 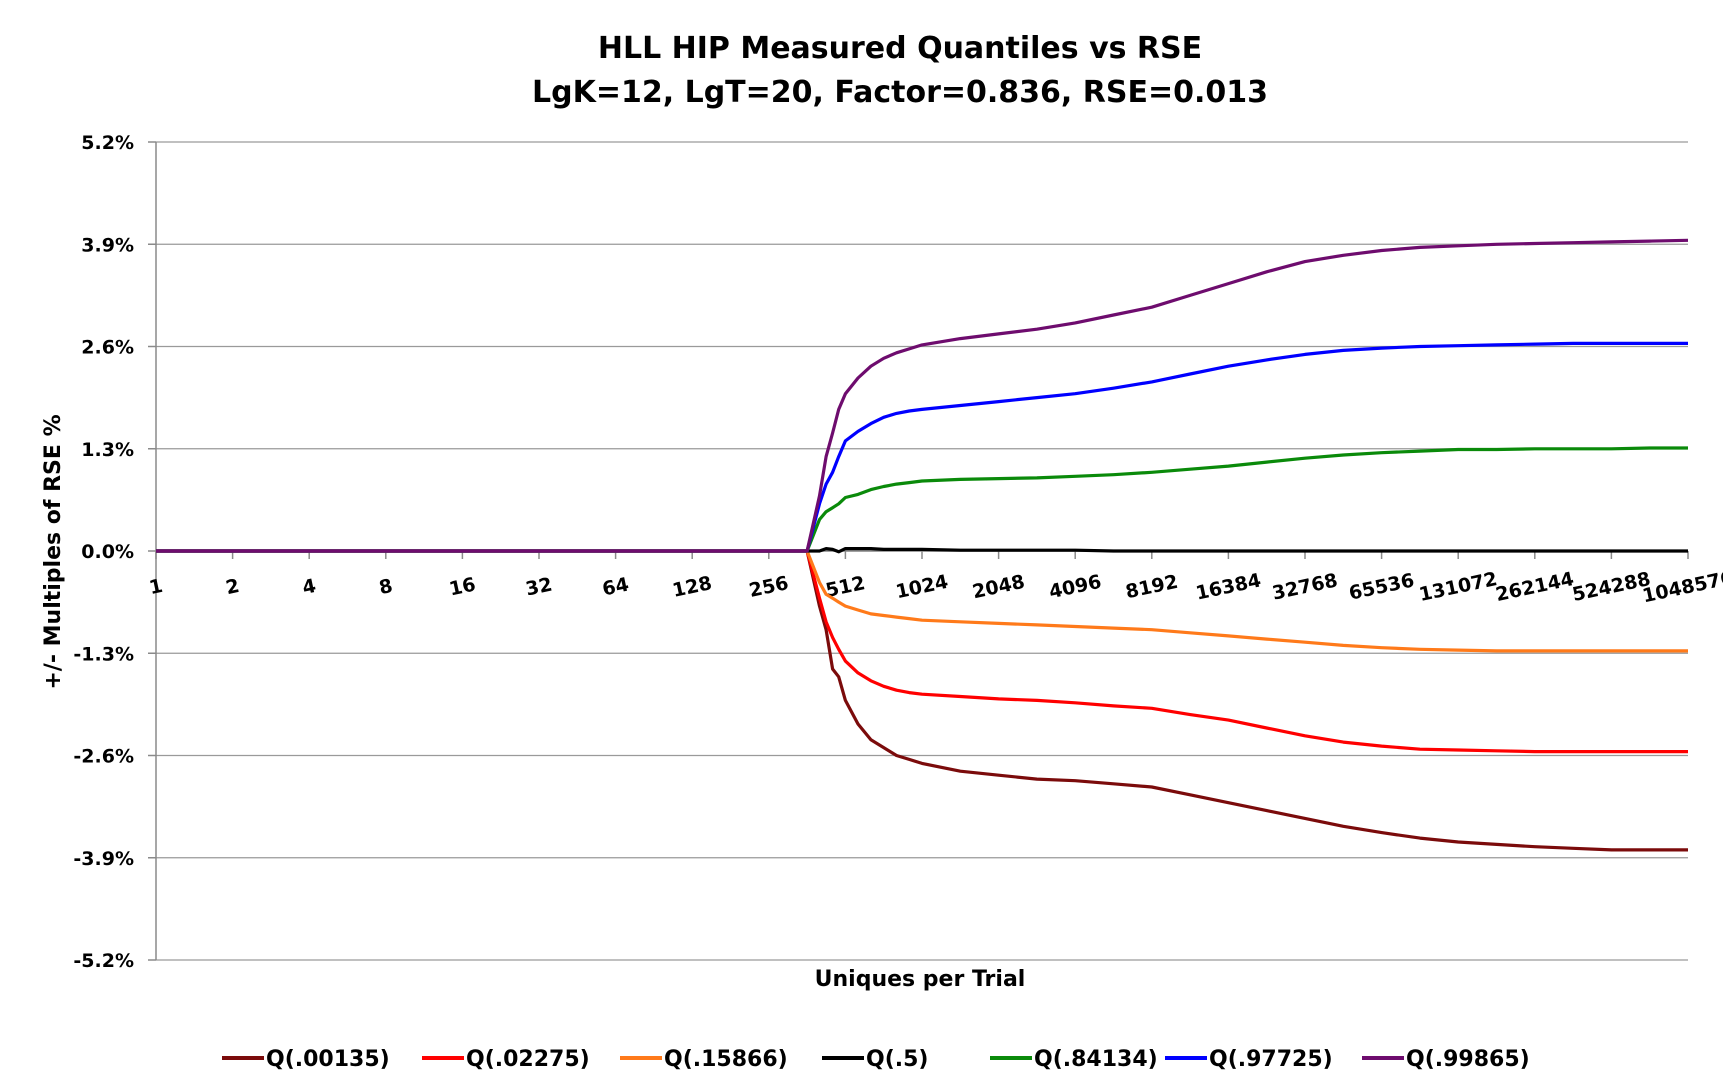 What do you see at coordinates (528, 1059) in the screenshot?
I see `legend-label: Q(.02275)` at bounding box center [528, 1059].